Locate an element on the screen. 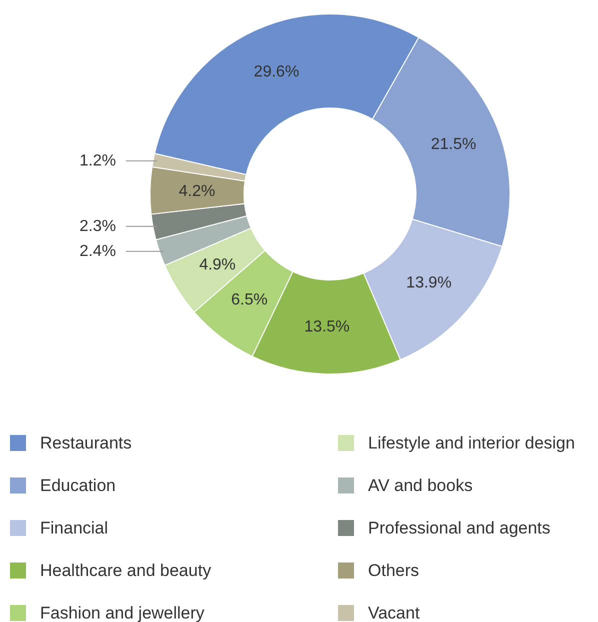 This screenshot has height=622, width=598. legend-label: Restaurants is located at coordinates (86, 443).